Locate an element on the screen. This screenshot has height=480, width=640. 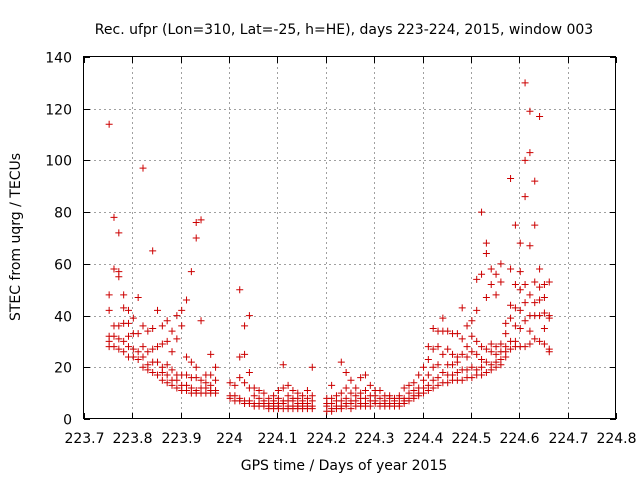
x-axis-label: GPS time / Days of year 2015 is located at coordinates (344, 466).